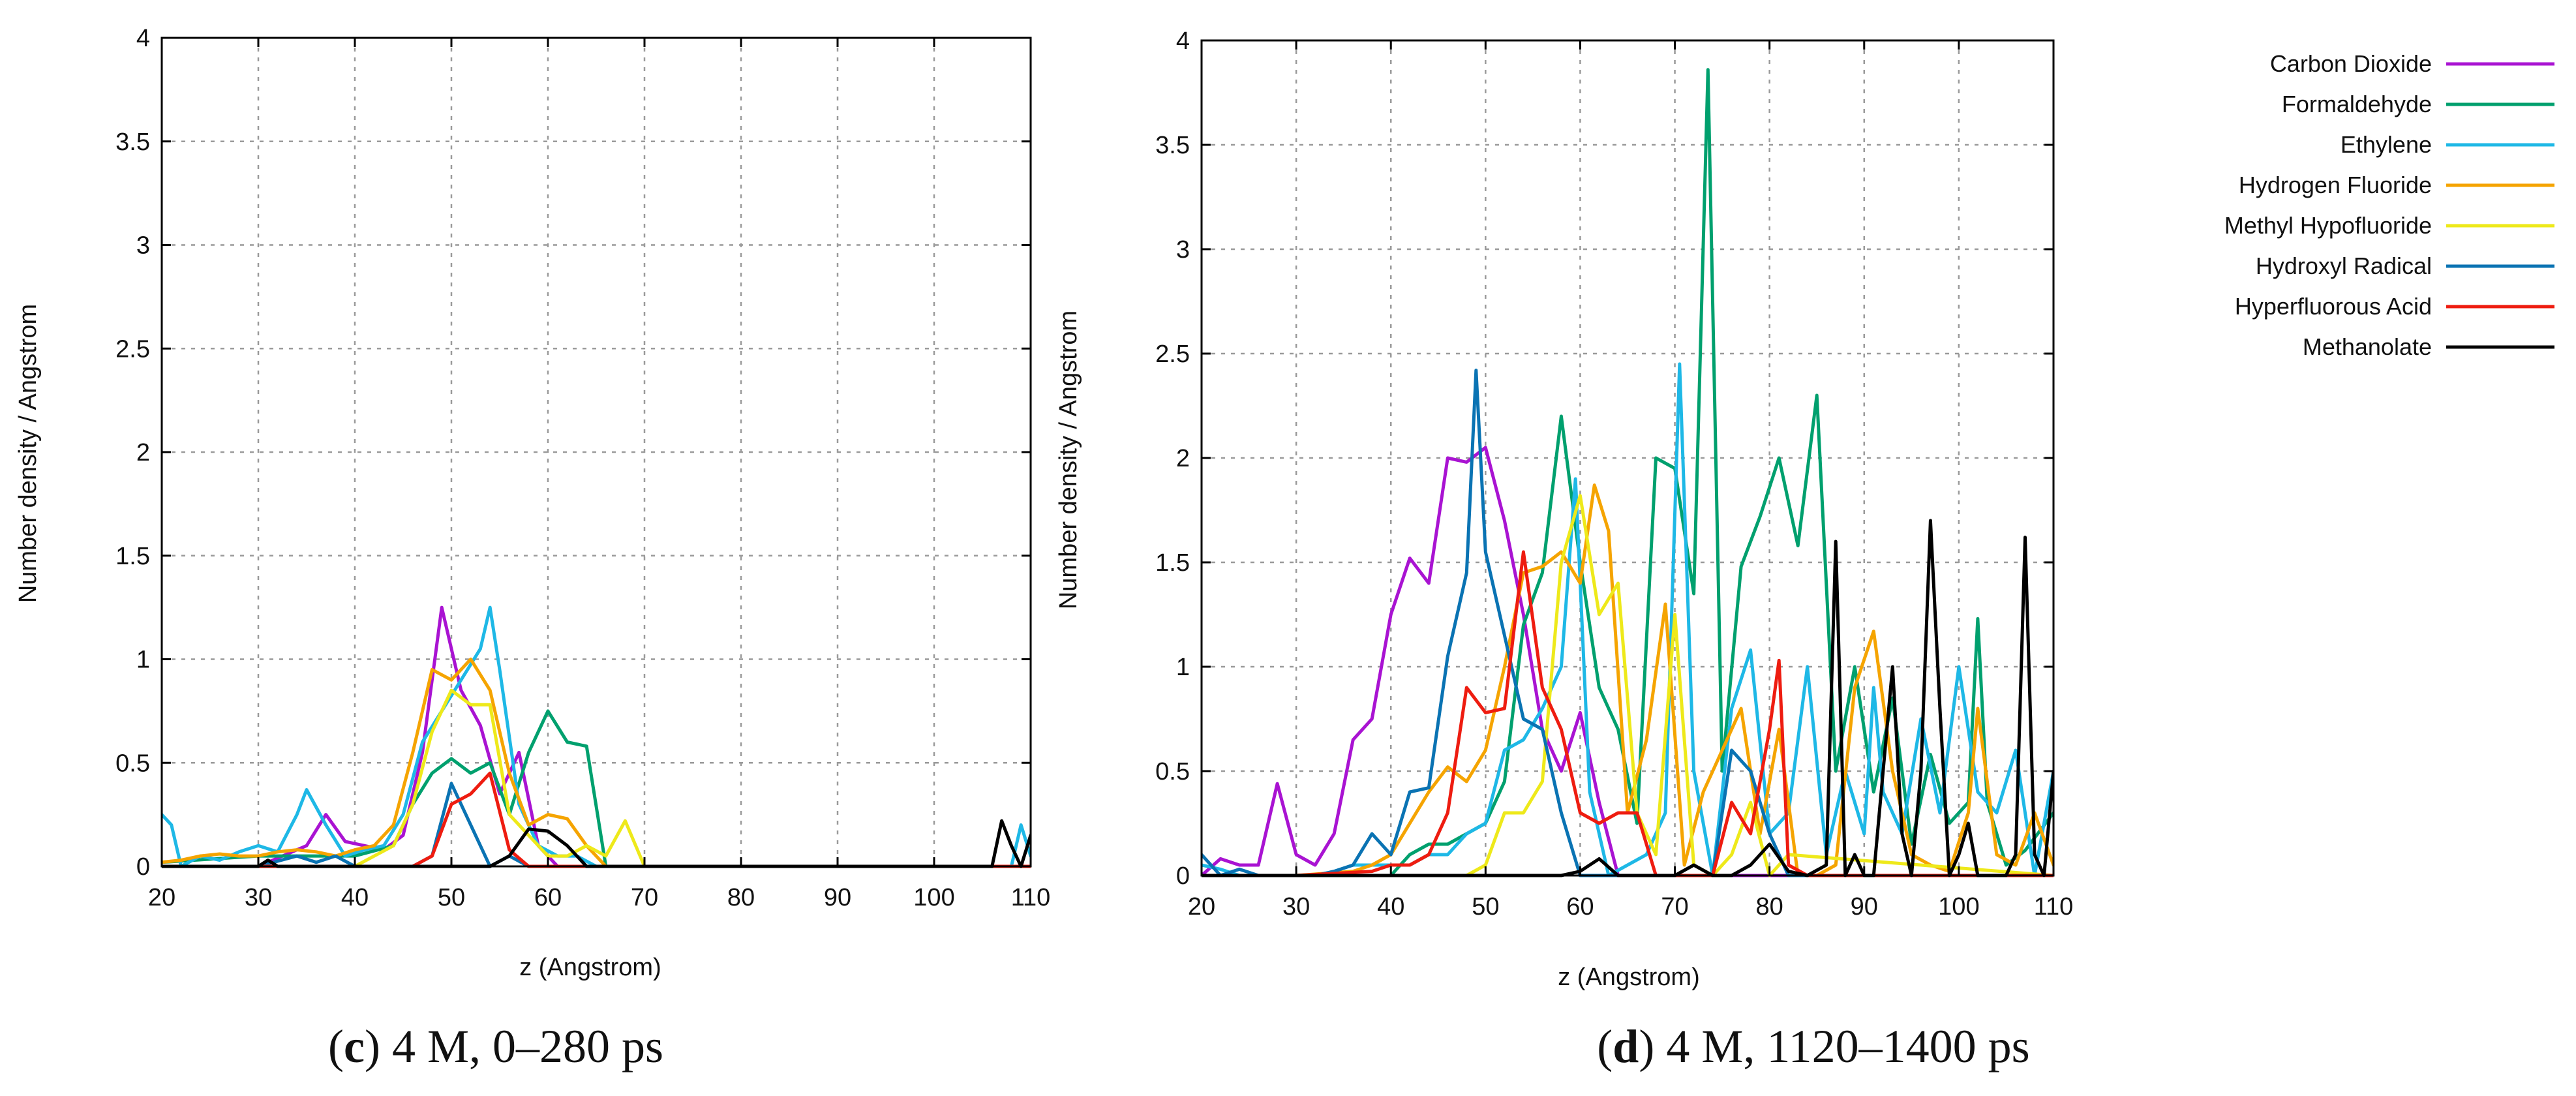 The height and width of the screenshot is (1096, 2576). I want to click on panel-caption-letter: d, so click(1626, 1046).